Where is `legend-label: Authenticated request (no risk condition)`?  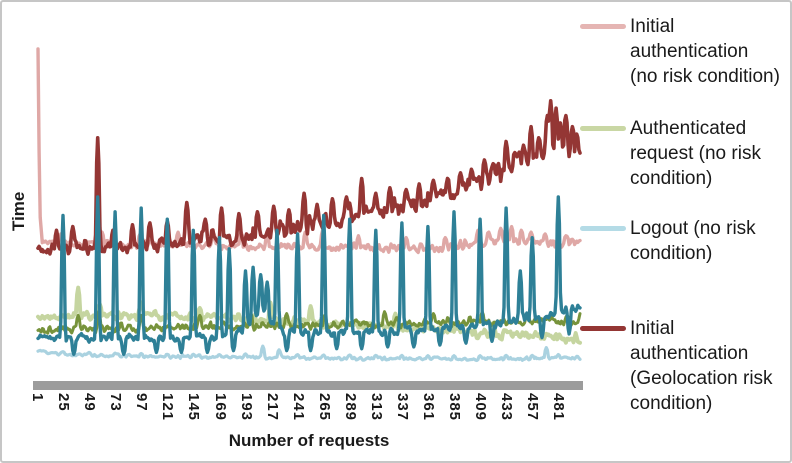
legend-label: Authenticated request (no risk condition) is located at coordinates (695, 153).